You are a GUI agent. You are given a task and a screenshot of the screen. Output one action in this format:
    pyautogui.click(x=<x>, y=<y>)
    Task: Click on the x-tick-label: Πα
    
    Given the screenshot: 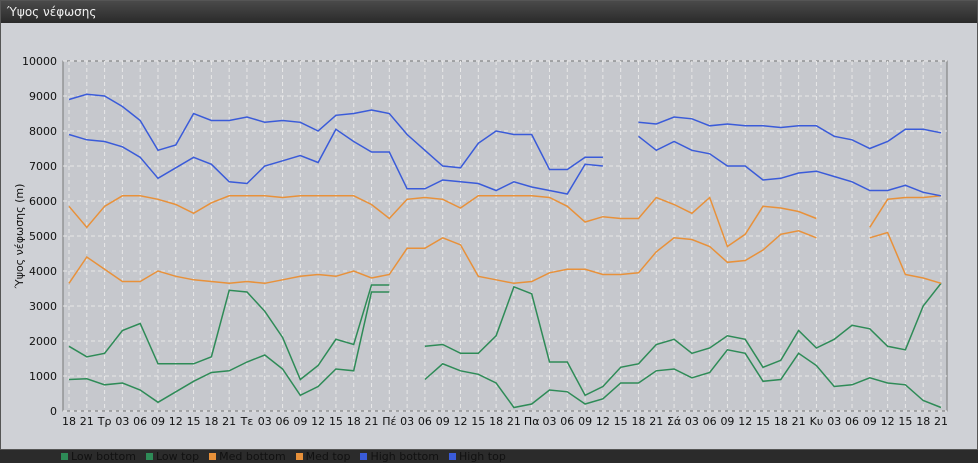 What is the action you would take?
    pyautogui.click(x=532, y=421)
    